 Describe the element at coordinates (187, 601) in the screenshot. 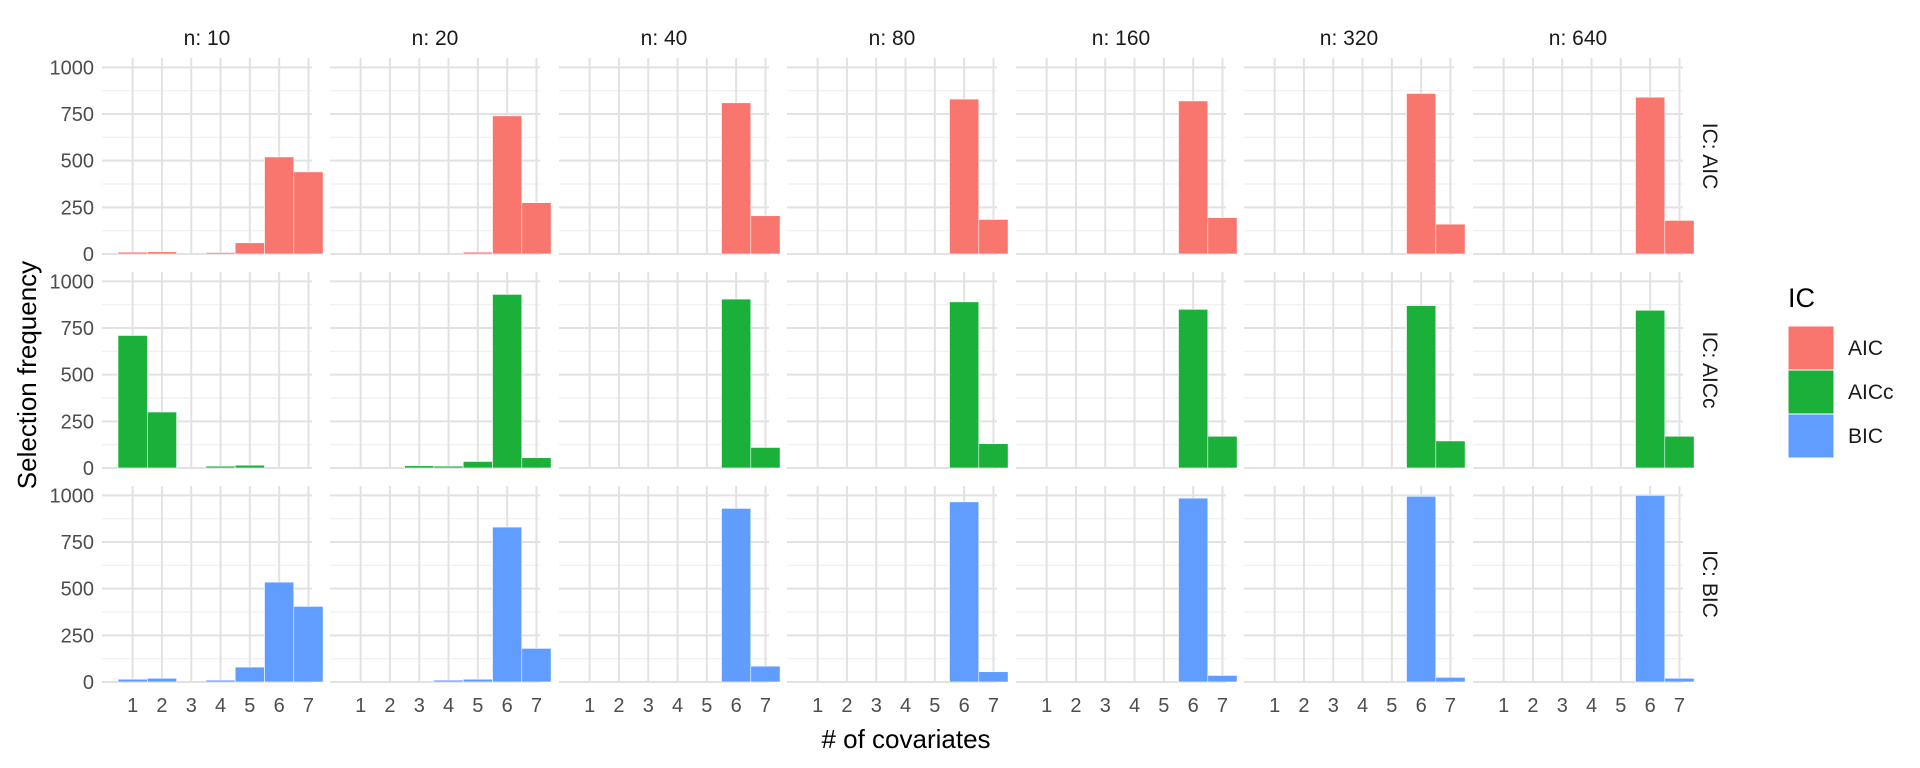

I see `panel-ic-bic-n-10: 0 250 500 750 1000 1 2 3 4 5 6 7` at that location.